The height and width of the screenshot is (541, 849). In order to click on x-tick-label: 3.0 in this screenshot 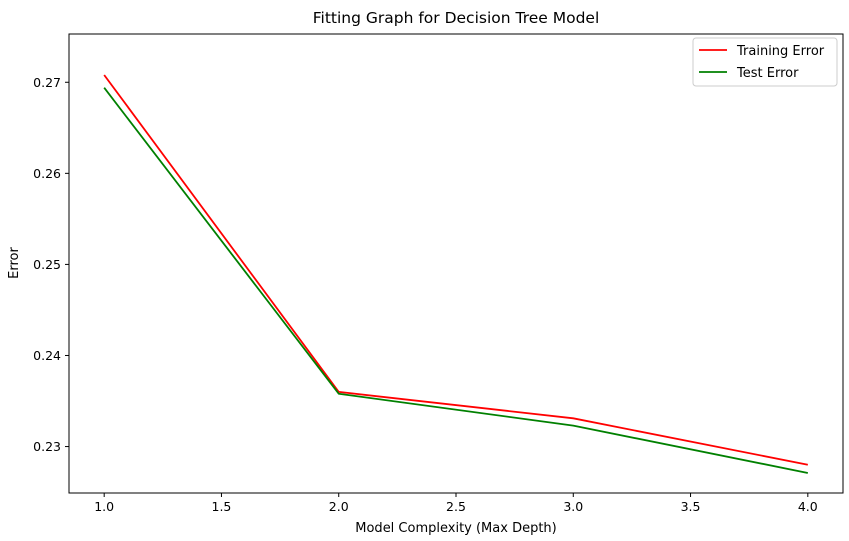, I will do `click(573, 506)`.